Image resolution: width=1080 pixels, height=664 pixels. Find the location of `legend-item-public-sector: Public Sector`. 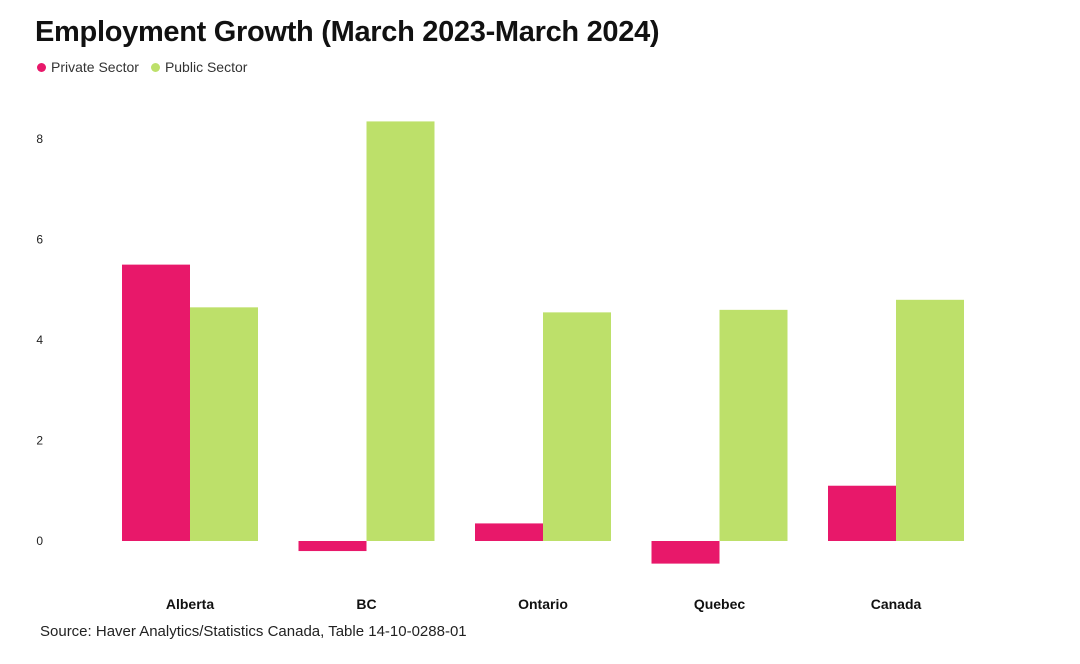

legend-item-public-sector: Public Sector is located at coordinates (199, 67).